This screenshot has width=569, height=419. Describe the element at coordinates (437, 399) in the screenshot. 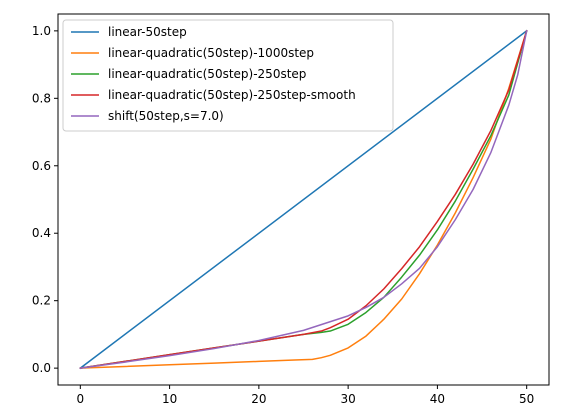

I see `x-tick-label: 40` at that location.